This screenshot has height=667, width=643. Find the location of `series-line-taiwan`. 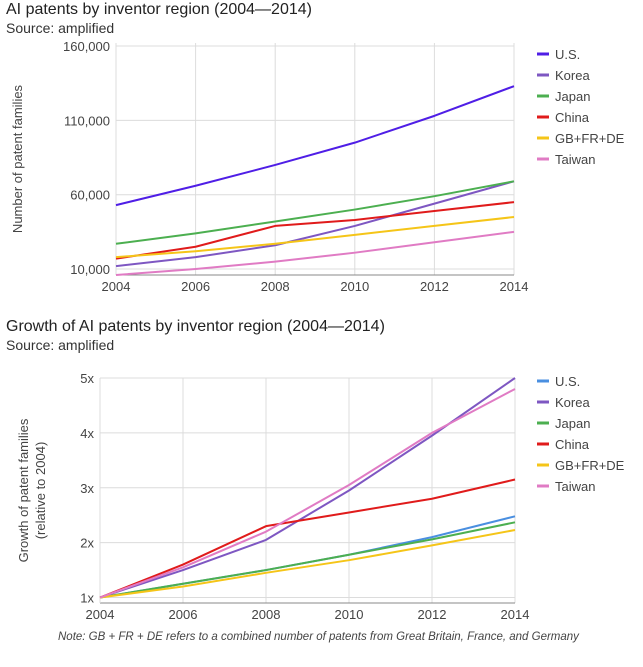

series-line-taiwan is located at coordinates (315, 253).